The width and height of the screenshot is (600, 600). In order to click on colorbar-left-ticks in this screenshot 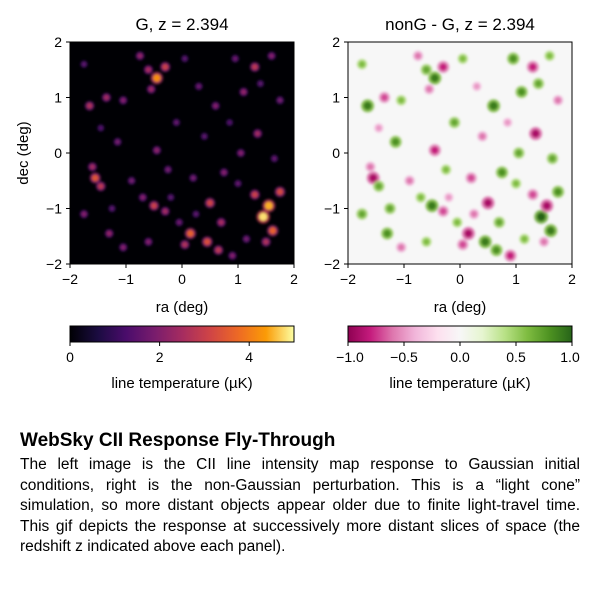, I will do `click(159, 344)`.